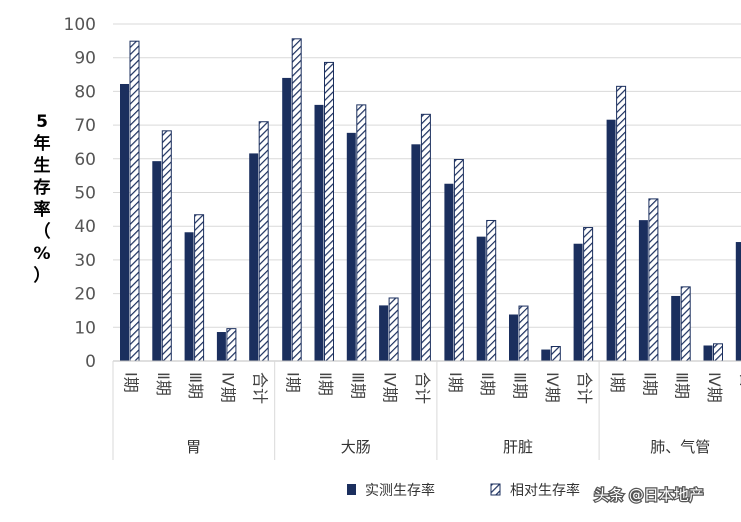 This screenshot has width=741, height=522. What do you see at coordinates (90, 362) in the screenshot?
I see `y-tick-label: 0` at bounding box center [90, 362].